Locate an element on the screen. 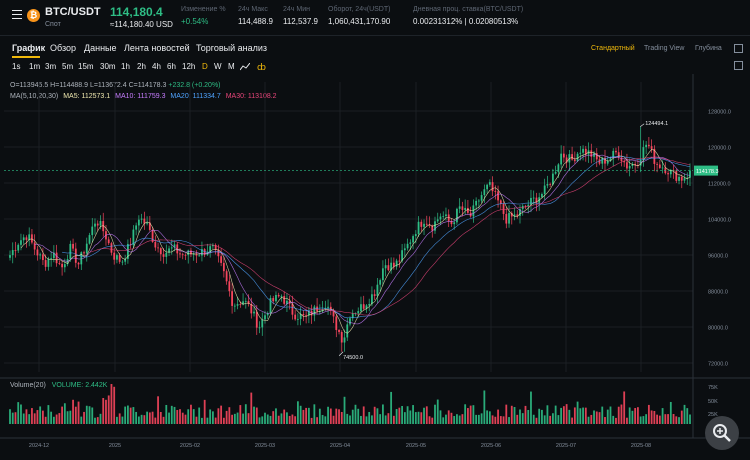  tab-trade-analysis: Торговый анализ is located at coordinates (232, 48).